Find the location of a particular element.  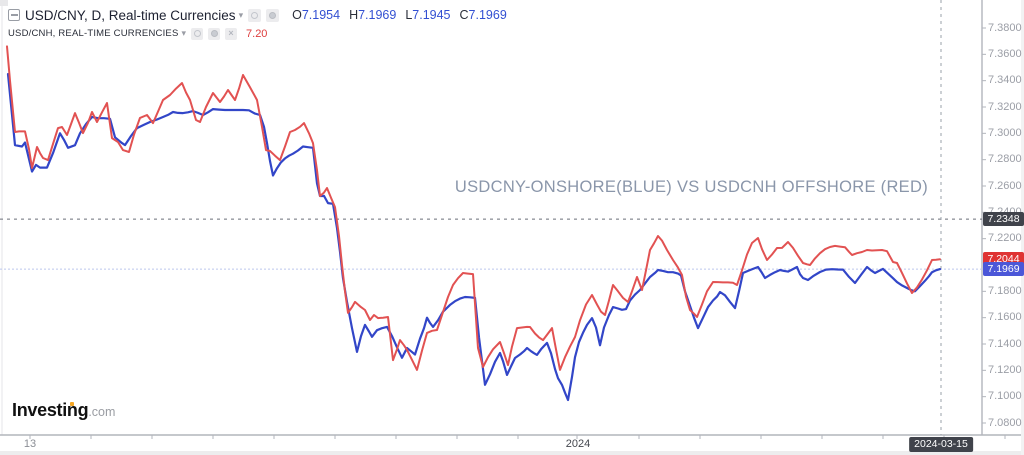

price-axis-label: 7.1800 is located at coordinates (1005, 290).